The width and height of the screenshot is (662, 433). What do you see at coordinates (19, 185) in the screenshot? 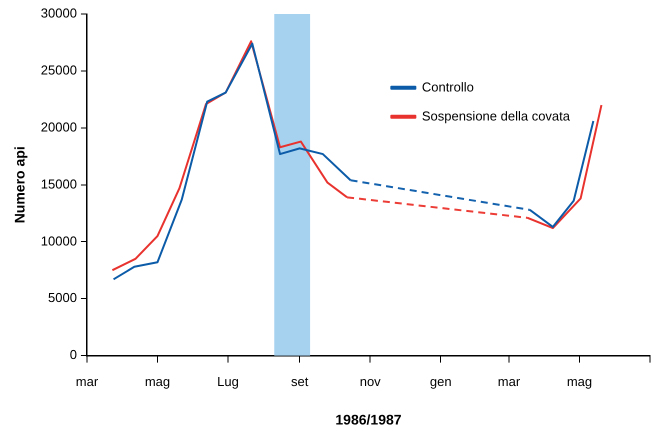
I see `y-axis-title: Numero api` at bounding box center [19, 185].